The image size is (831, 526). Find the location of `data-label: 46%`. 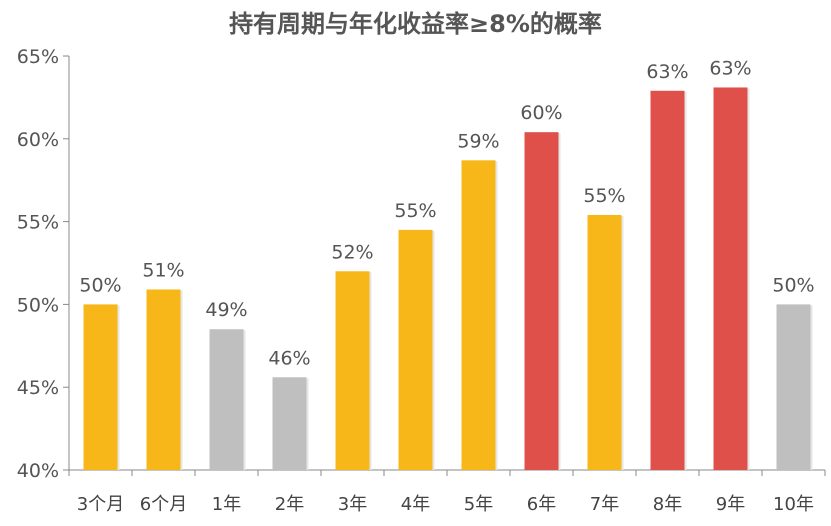

data-label: 46% is located at coordinates (289, 358).